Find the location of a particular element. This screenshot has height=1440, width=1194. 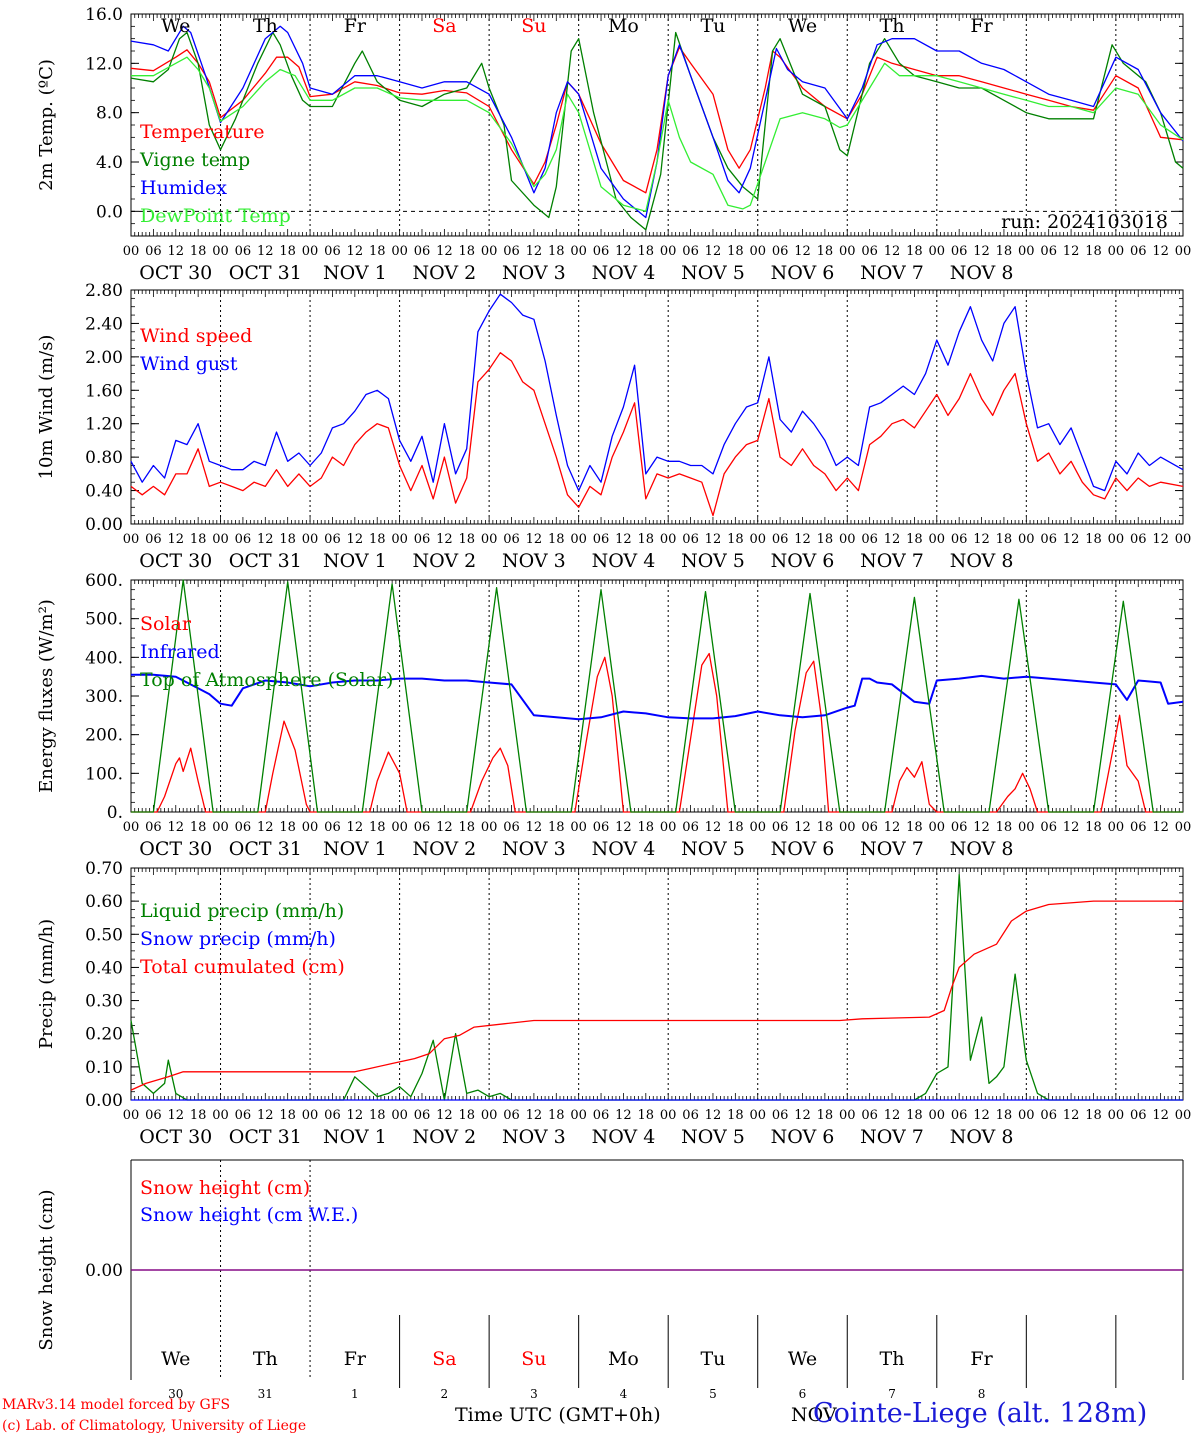

credit-line-1: MARv3.14 model forced by GFS is located at coordinates (116, 1405).